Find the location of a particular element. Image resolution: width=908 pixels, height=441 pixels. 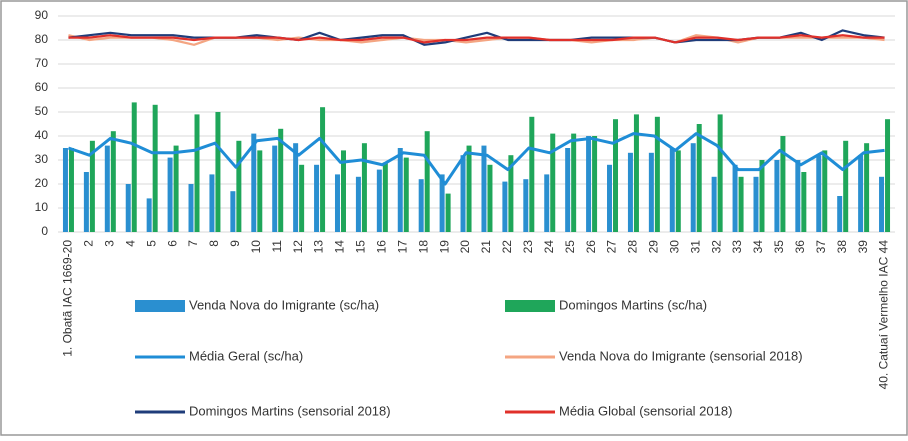

legend-label: Venda Nova do Imigrante (sensorial 2018) is located at coordinates (681, 355).